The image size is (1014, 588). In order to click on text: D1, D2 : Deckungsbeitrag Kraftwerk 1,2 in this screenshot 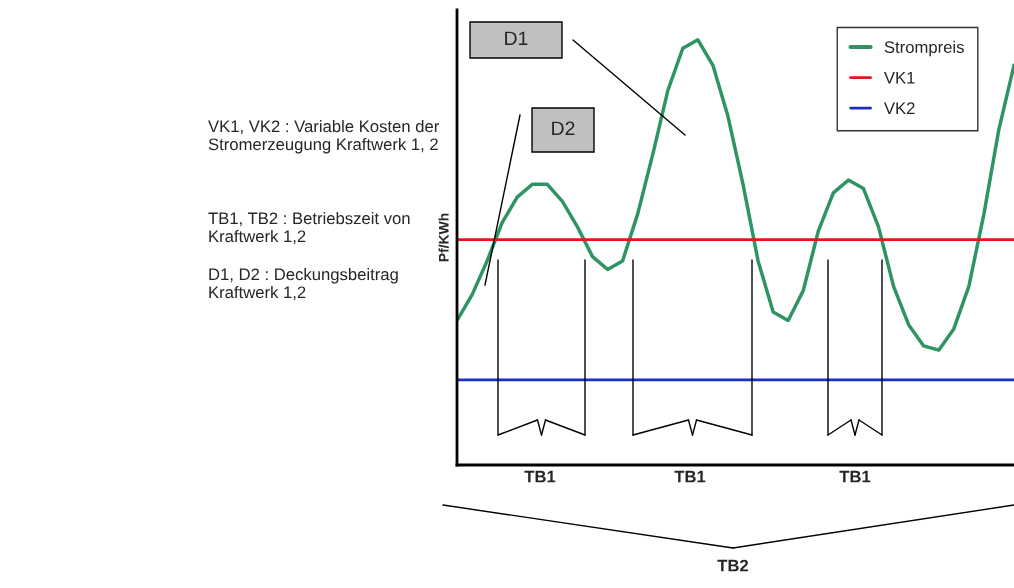, I will do `click(303, 284)`.